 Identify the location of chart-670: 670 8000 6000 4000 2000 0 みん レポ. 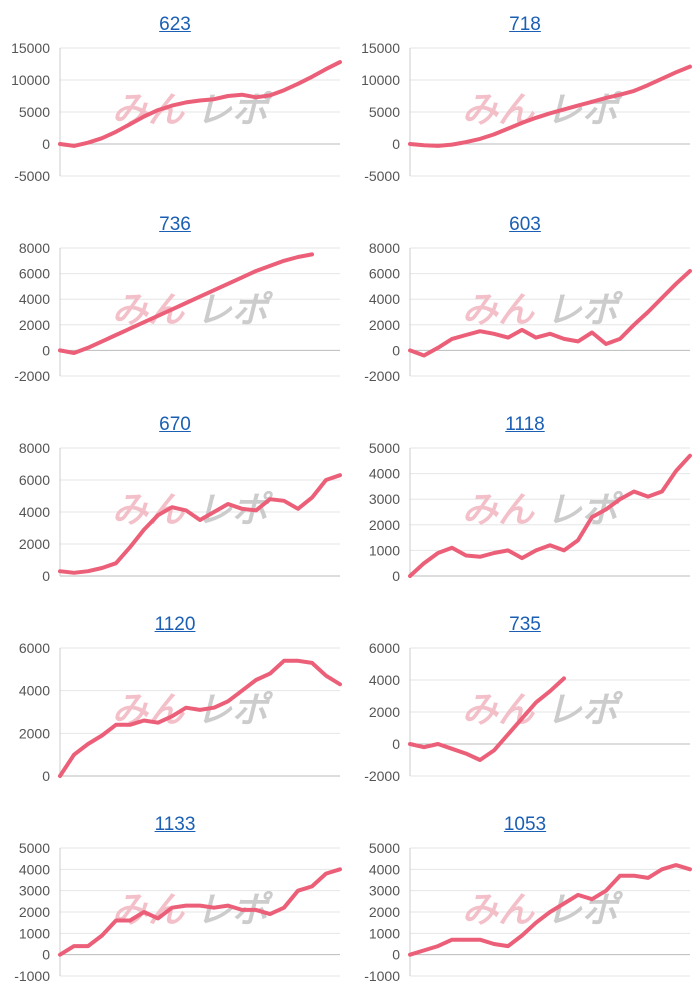
(175, 500).